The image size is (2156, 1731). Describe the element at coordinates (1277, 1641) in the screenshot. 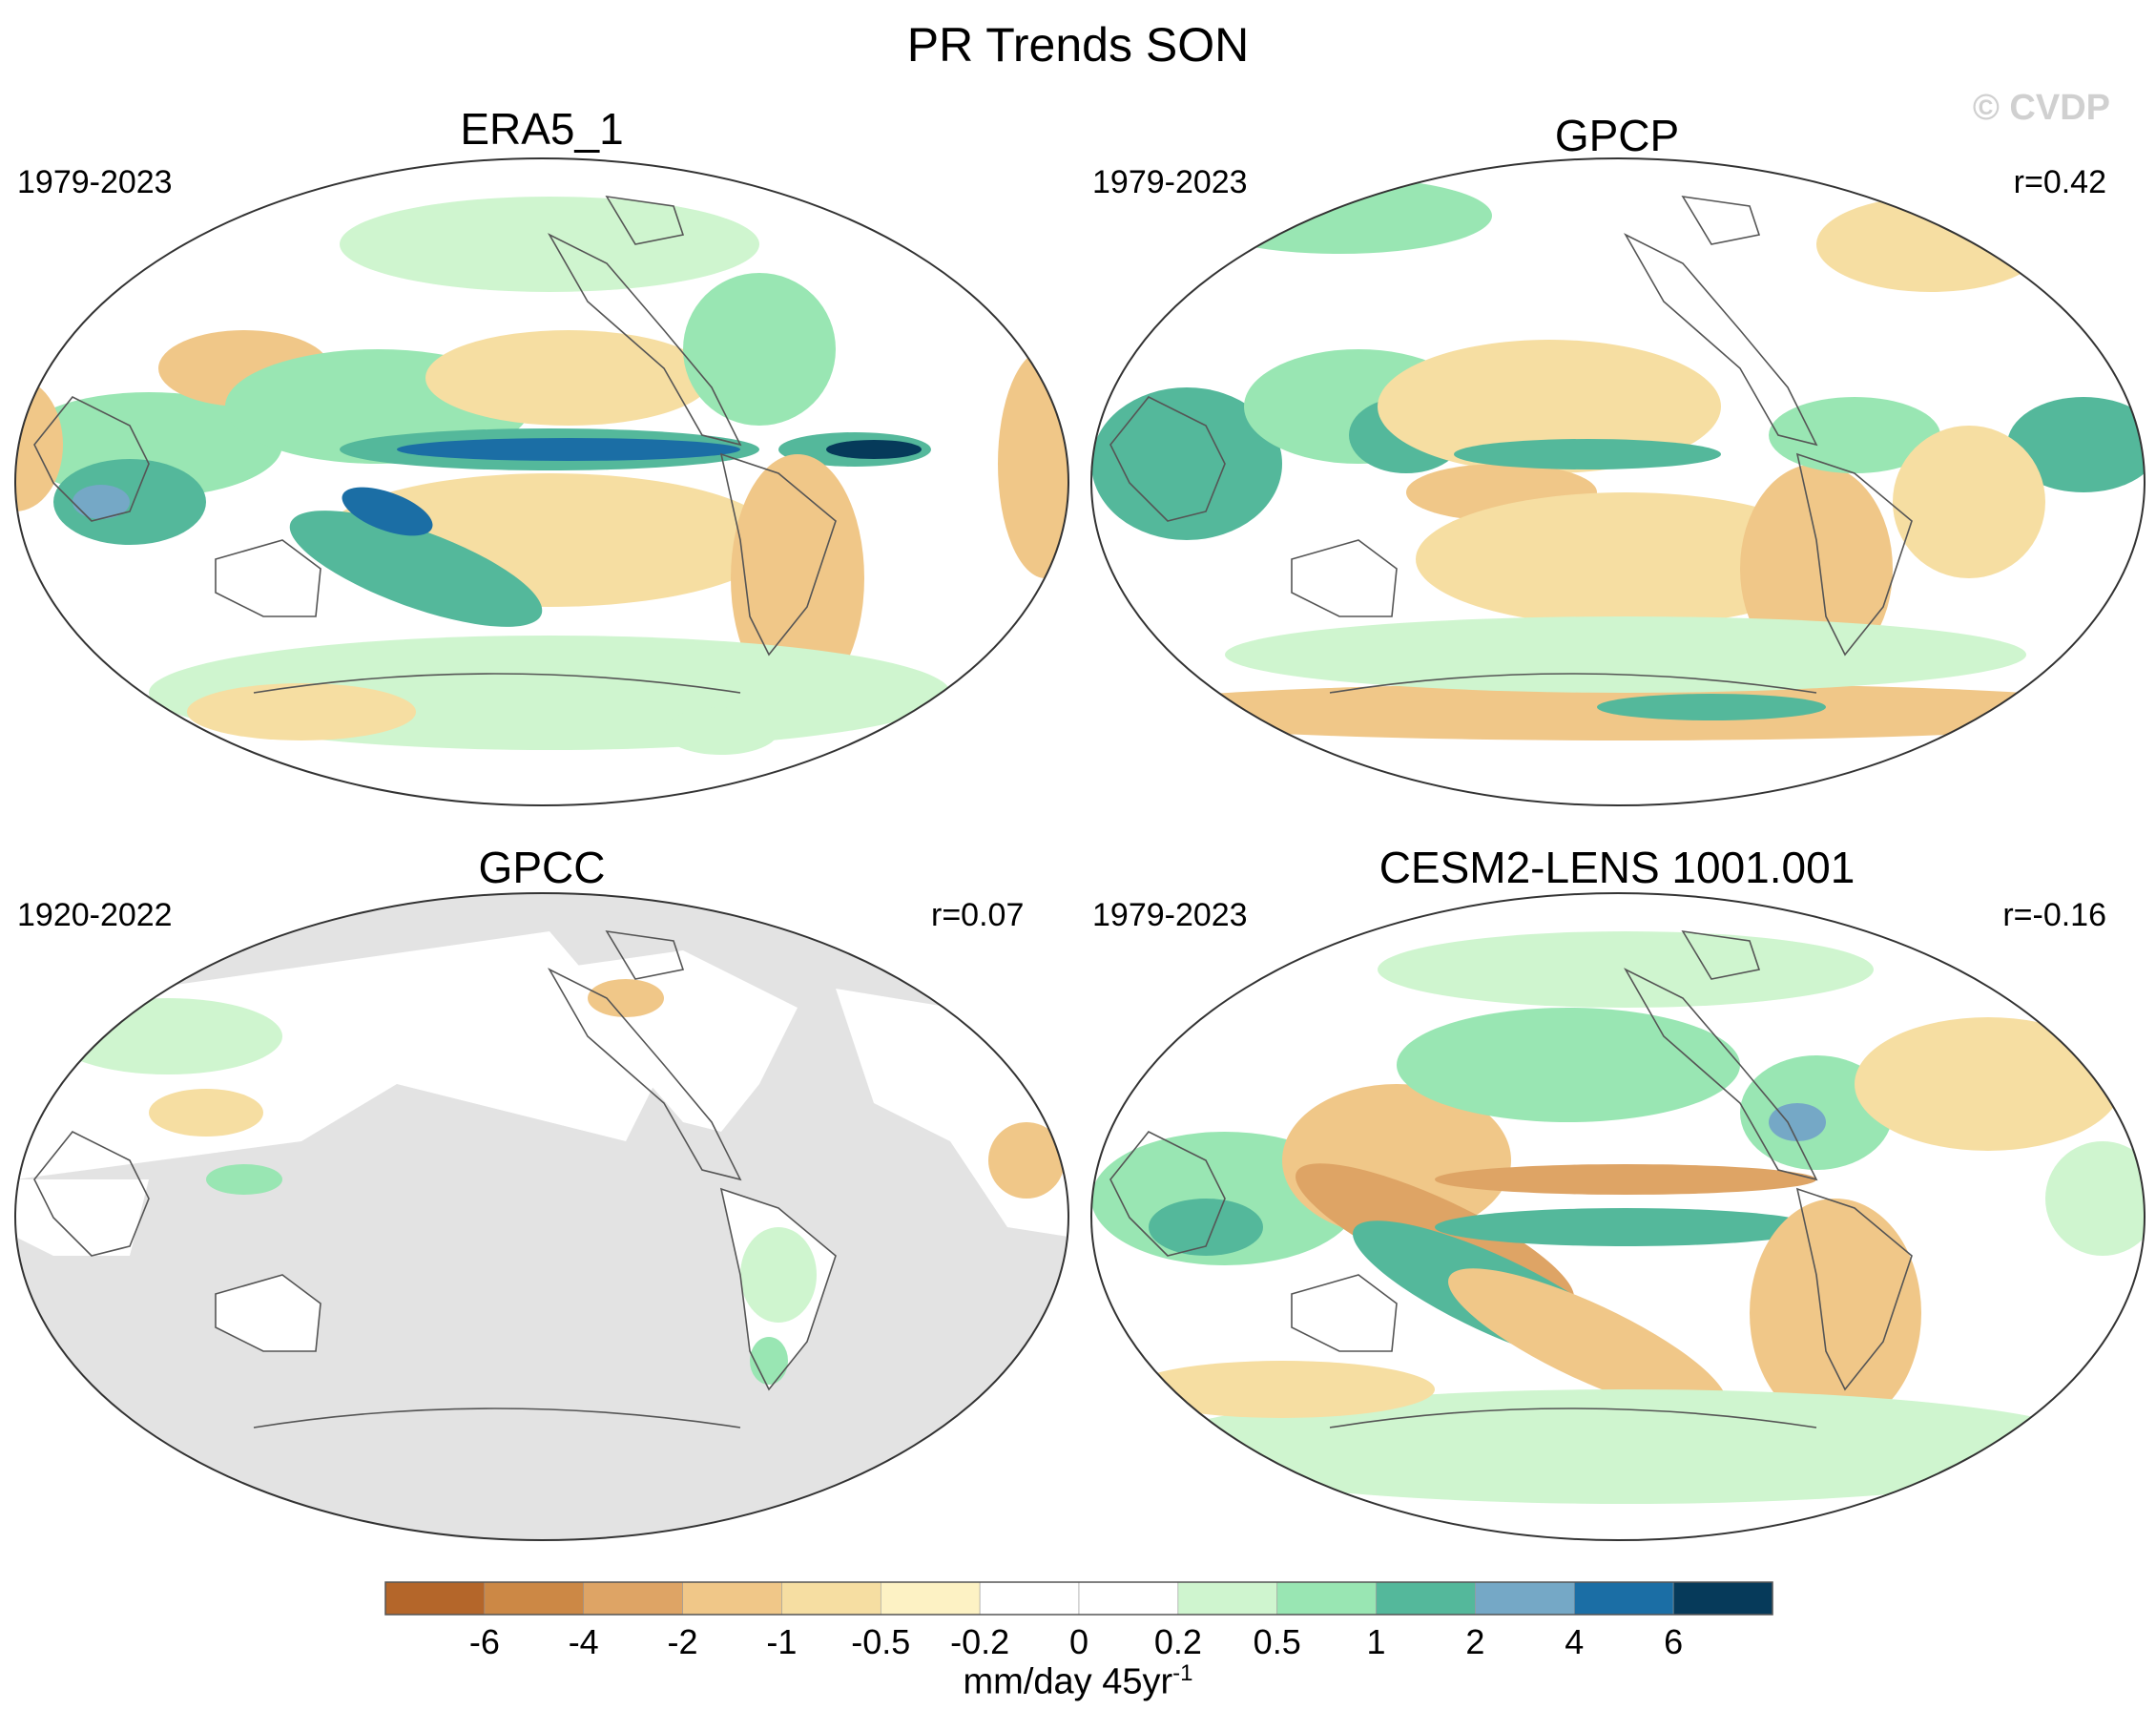

I see `colorbar-label: 0.5` at that location.